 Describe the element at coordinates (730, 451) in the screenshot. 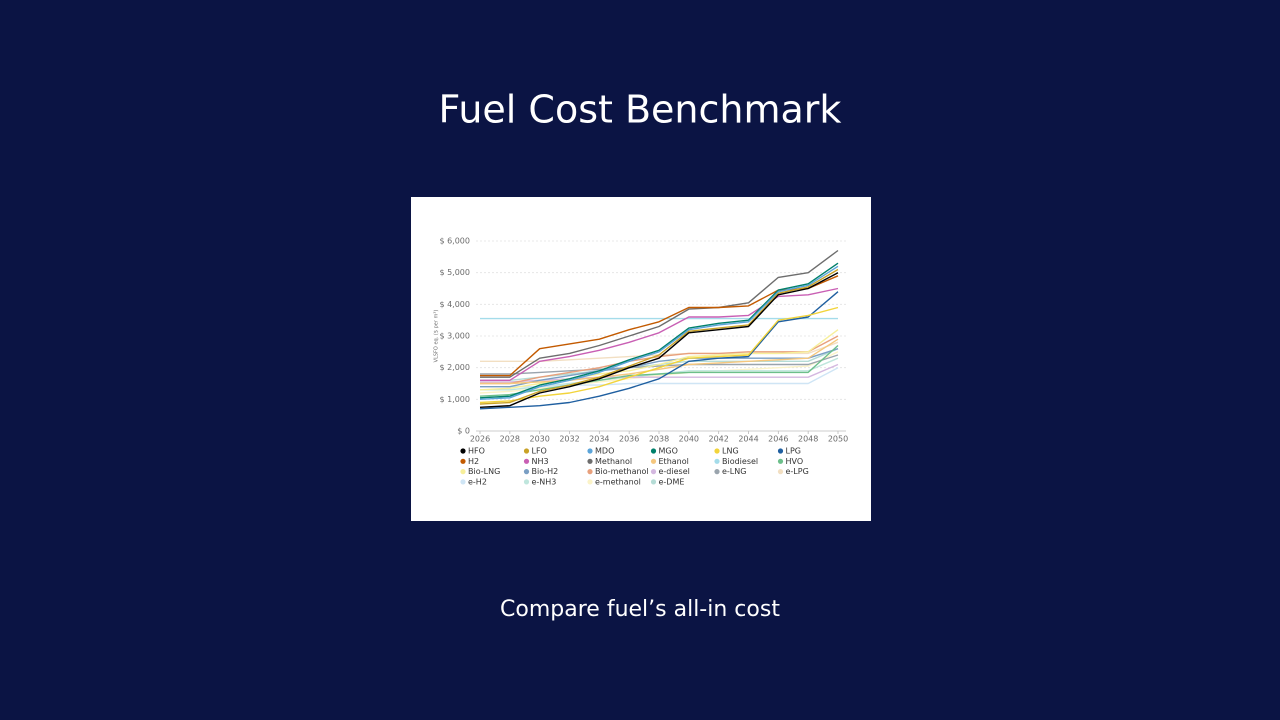

I see `legend-label: LNG` at that location.